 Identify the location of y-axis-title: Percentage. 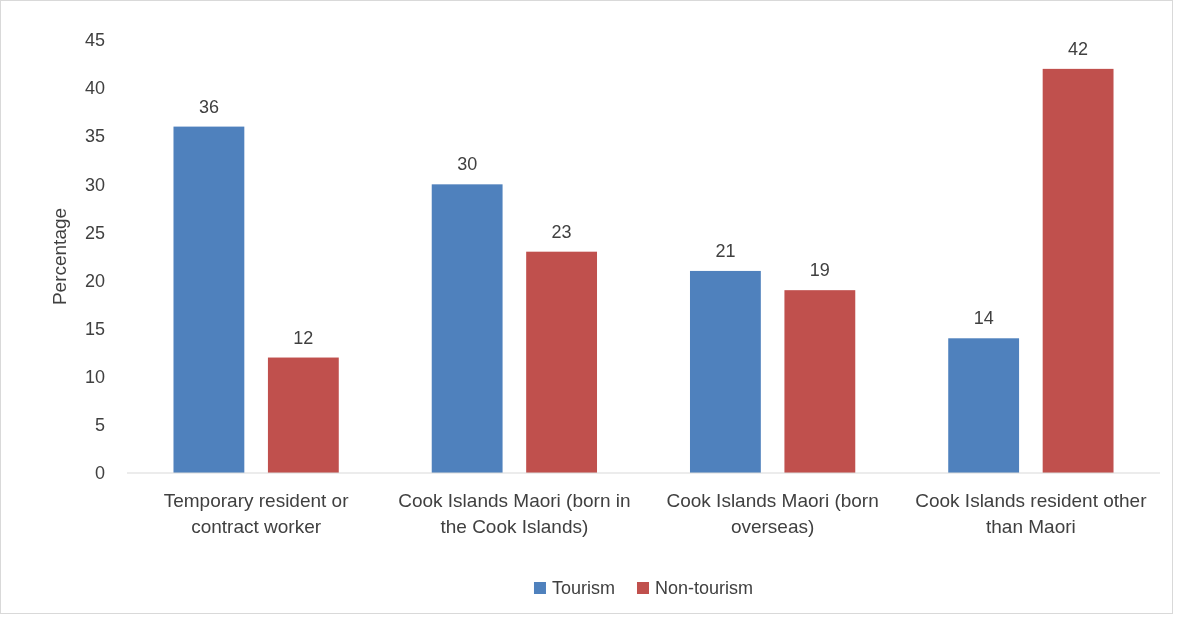
(59, 256).